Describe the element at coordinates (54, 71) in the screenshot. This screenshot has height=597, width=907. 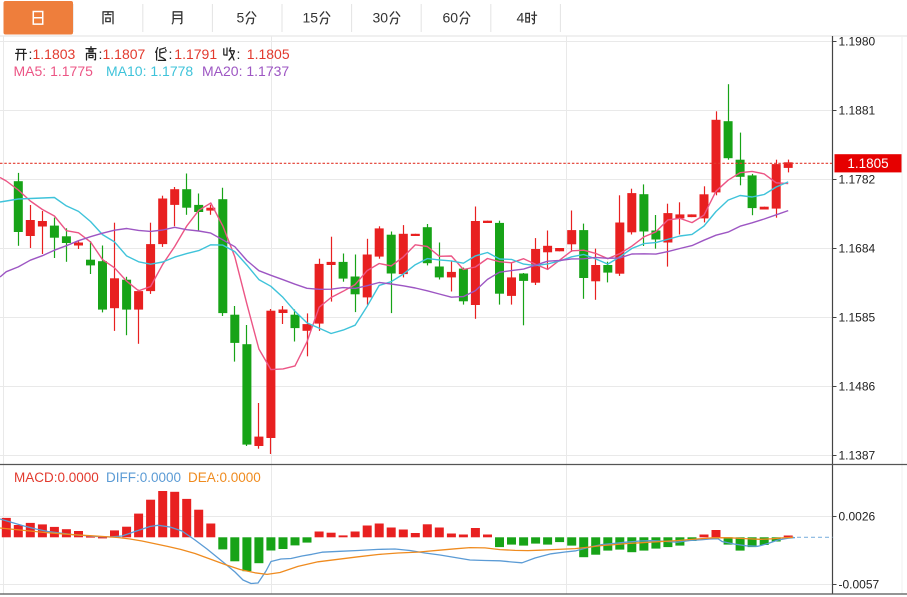
I see `svg-text: MA5: 1.1775` at that location.